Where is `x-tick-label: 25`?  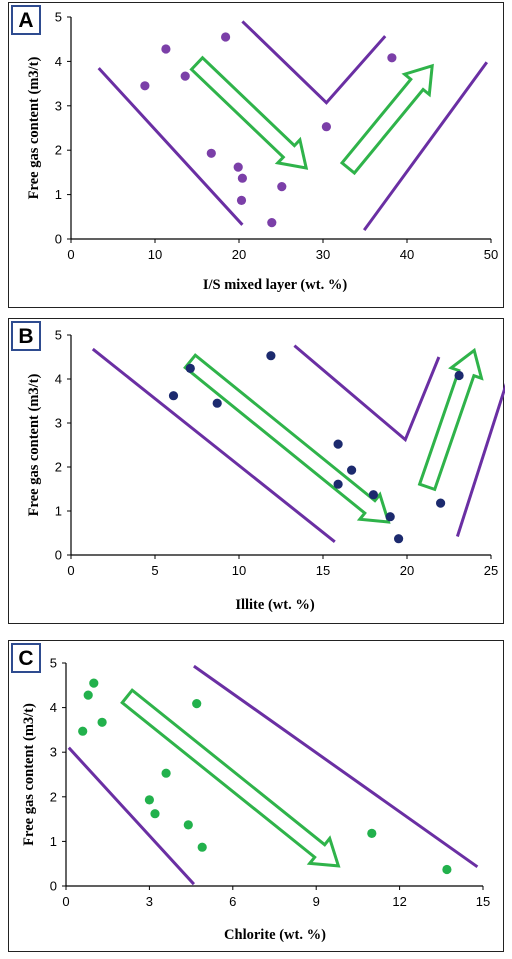
x-tick-label: 25 is located at coordinates (491, 570).